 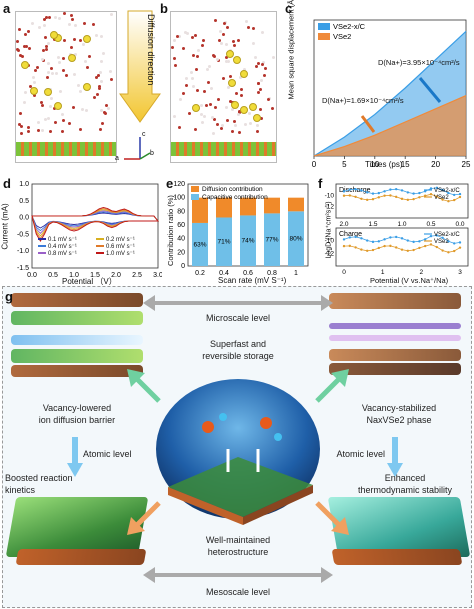 I want to click on reversible-storage-text: reversible storage, so click(x=238, y=356).